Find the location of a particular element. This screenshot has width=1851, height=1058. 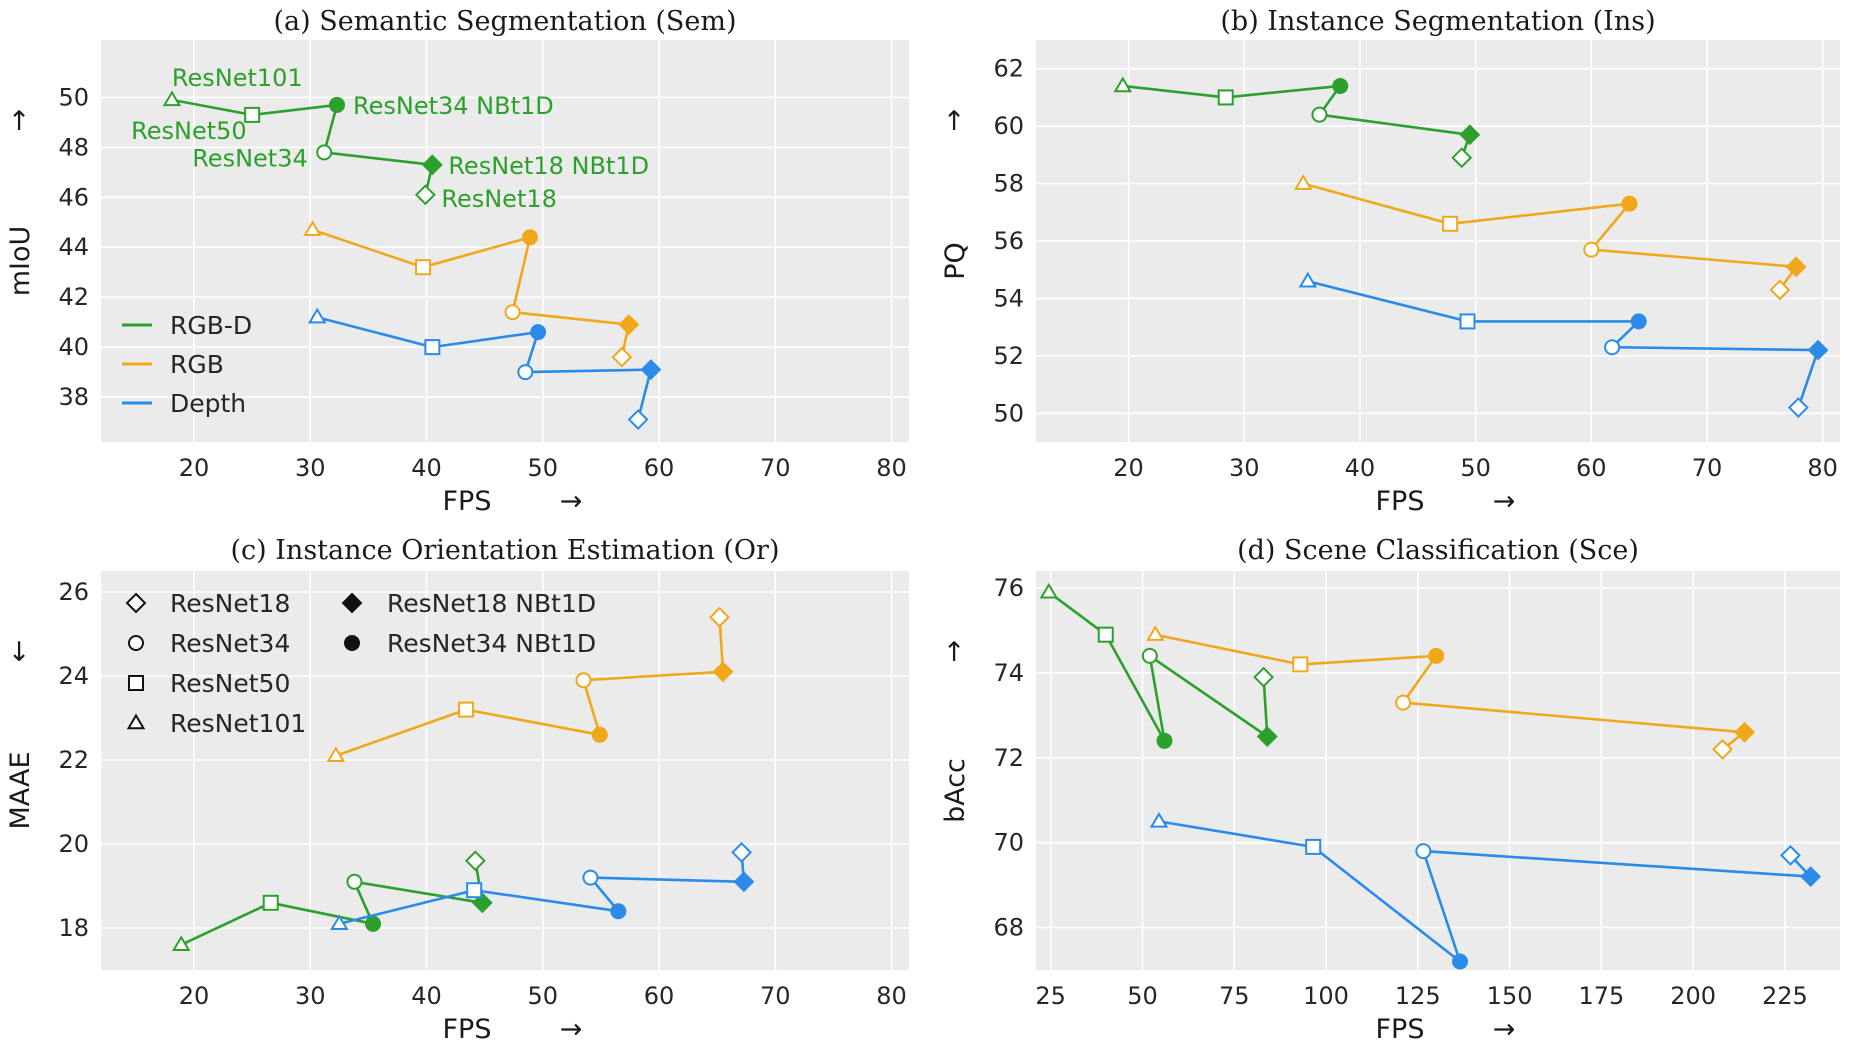

legend-marker-resnet34-nbt1d is located at coordinates (352, 643).